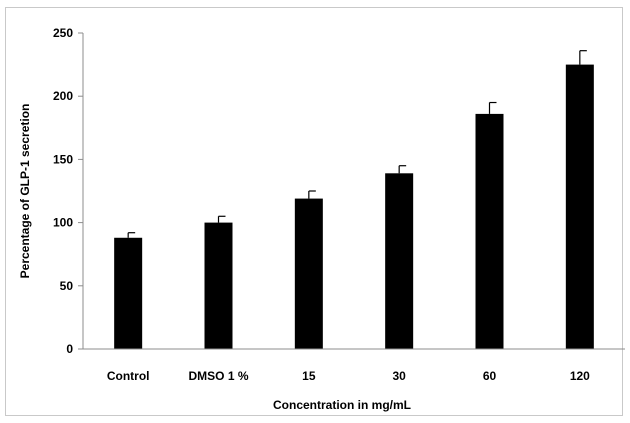  Describe the element at coordinates (399, 376) in the screenshot. I see `x-tick-label: 30` at that location.